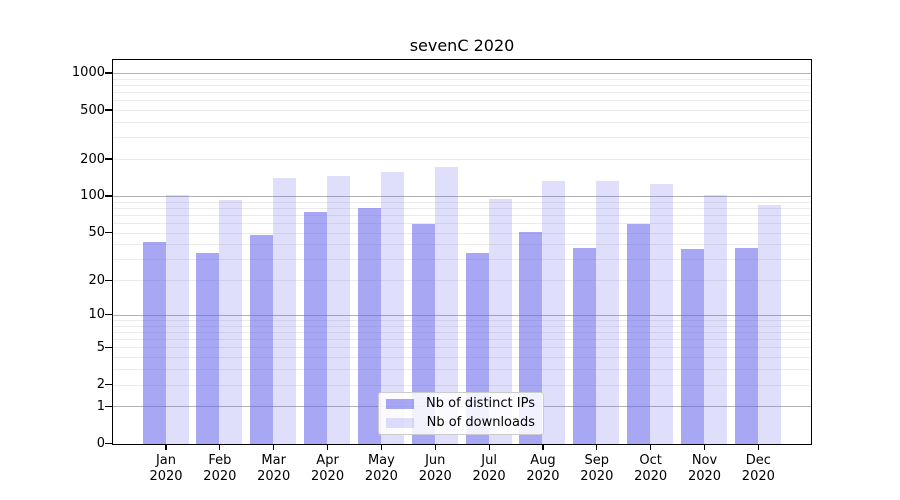 Image resolution: width=900 pixels, height=500 pixels. I want to click on x-axis-tick-label: May 2020, so click(381, 468).